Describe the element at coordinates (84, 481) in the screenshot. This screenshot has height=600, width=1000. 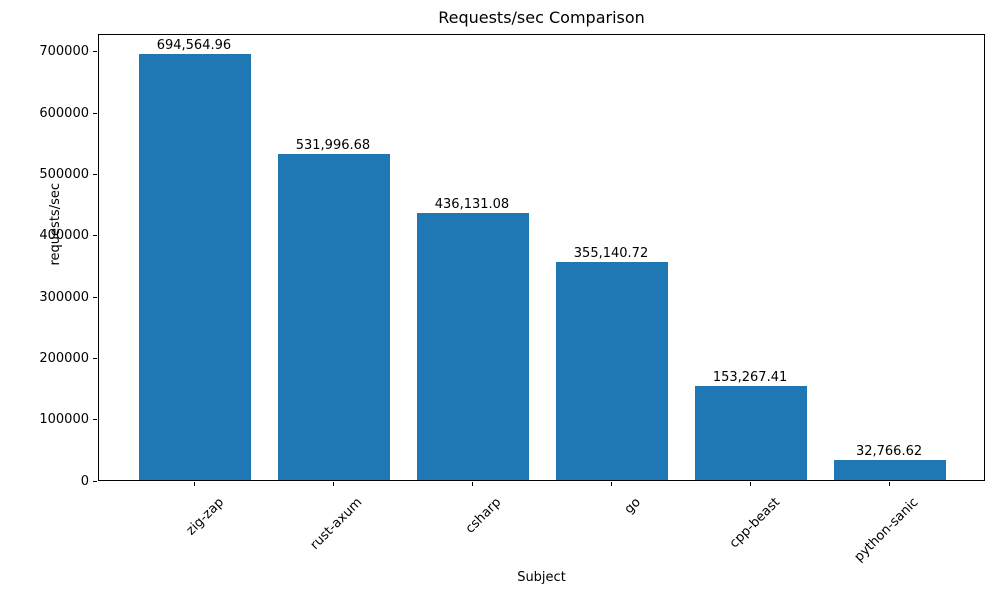
I see `y-tick-label: 0` at that location.